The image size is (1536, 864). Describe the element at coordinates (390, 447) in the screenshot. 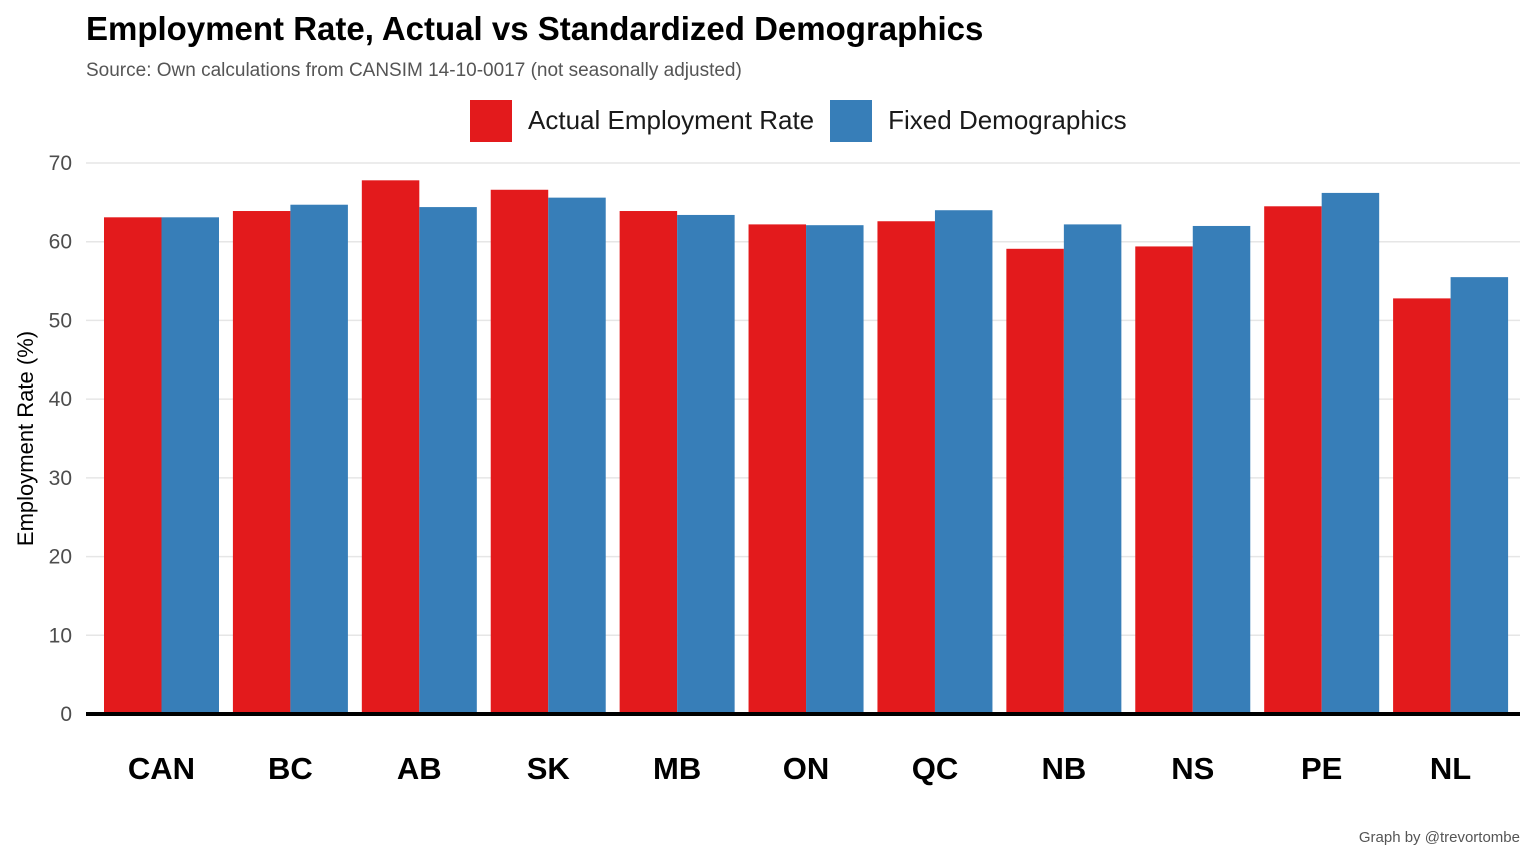

I see `bar-actual-ab` at that location.